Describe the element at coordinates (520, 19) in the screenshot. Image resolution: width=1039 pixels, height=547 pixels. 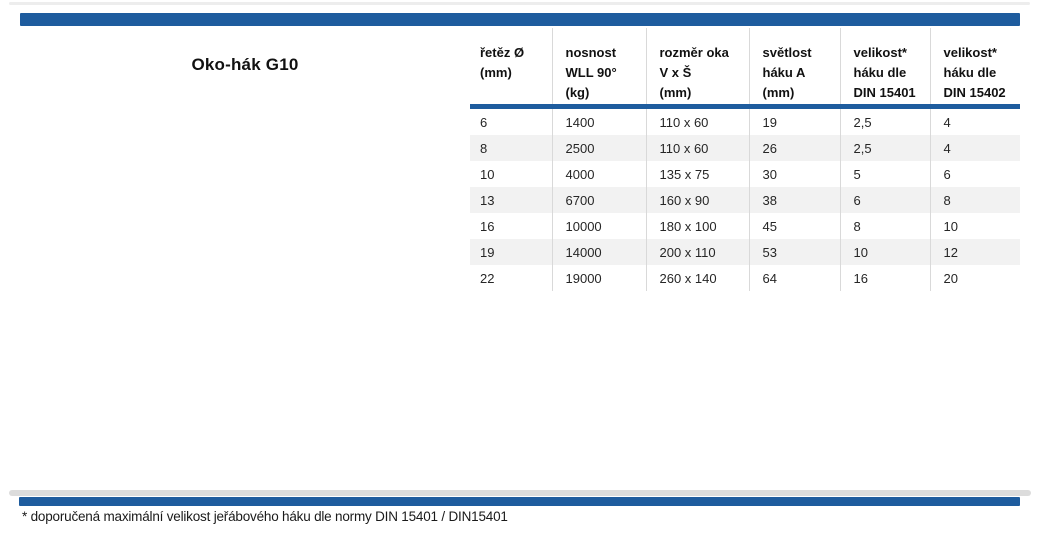
I see `top-divider-bar` at that location.